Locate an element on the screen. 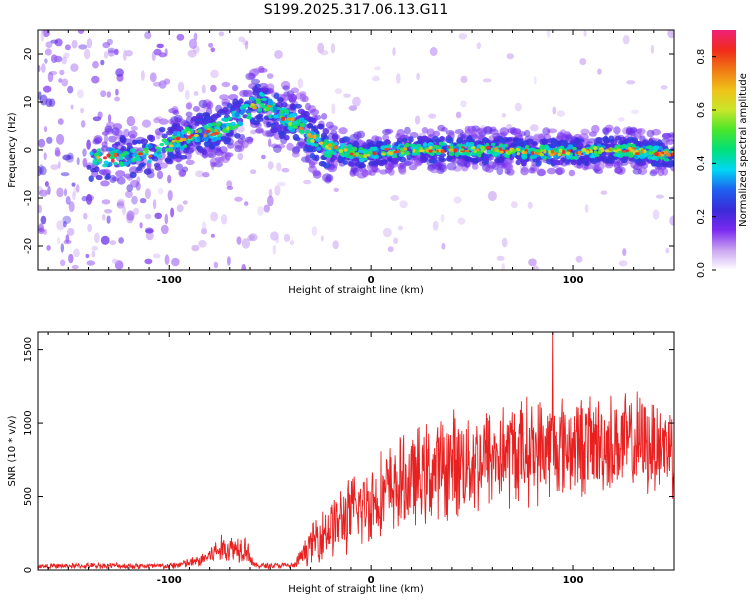 The width and height of the screenshot is (750, 600). spectrogram-y-label: Frequency (Hz) is located at coordinates (12, 150).